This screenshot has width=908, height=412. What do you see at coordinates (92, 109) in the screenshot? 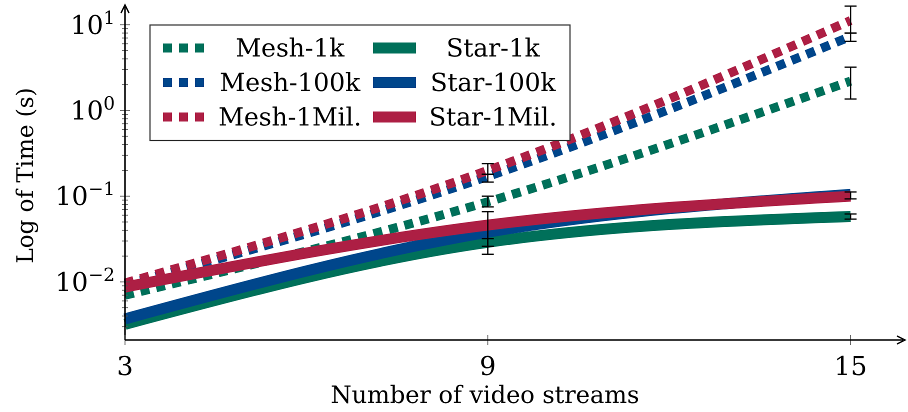
I see `y-tick-label: 10$^{0}$` at bounding box center [92, 109].